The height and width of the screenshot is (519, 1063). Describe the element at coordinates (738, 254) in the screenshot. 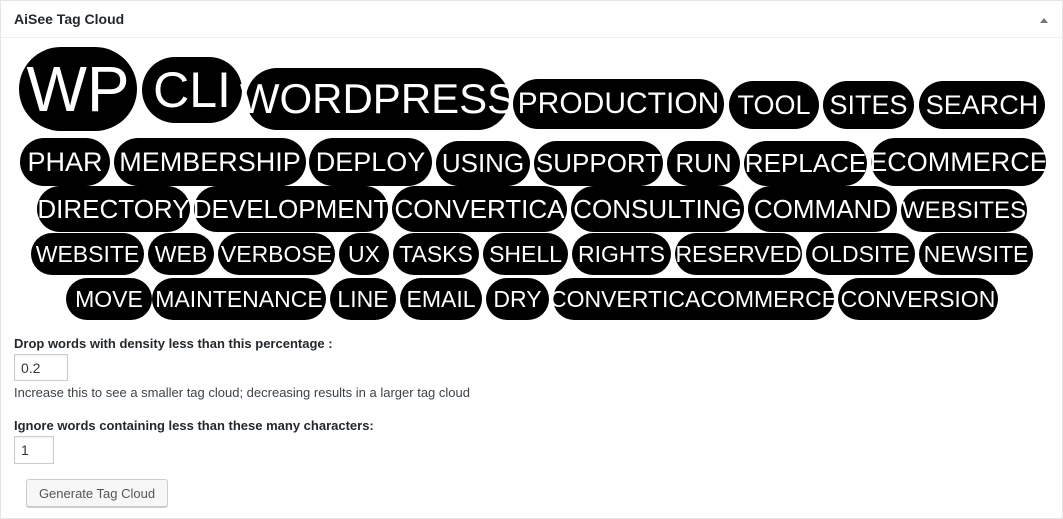

I see `tag-reserved: RESERVED` at that location.